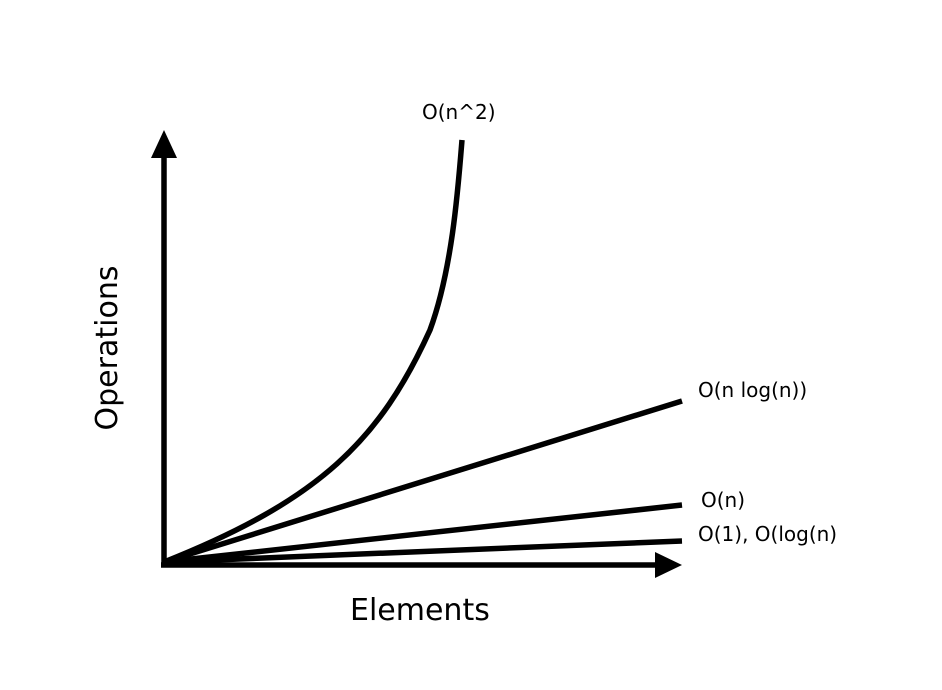  I want to click on y-axis-arrowhead, so click(164, 144).